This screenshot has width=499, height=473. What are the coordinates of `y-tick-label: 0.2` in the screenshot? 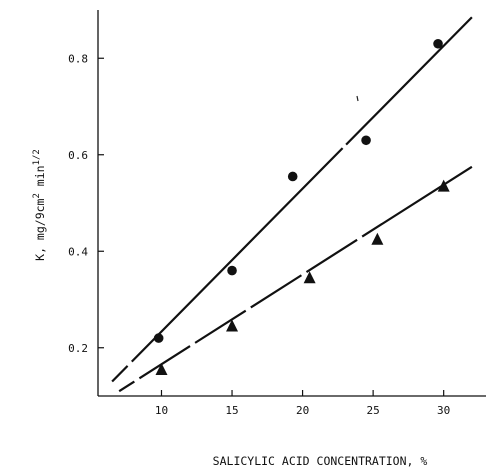 It's located at (78, 348).